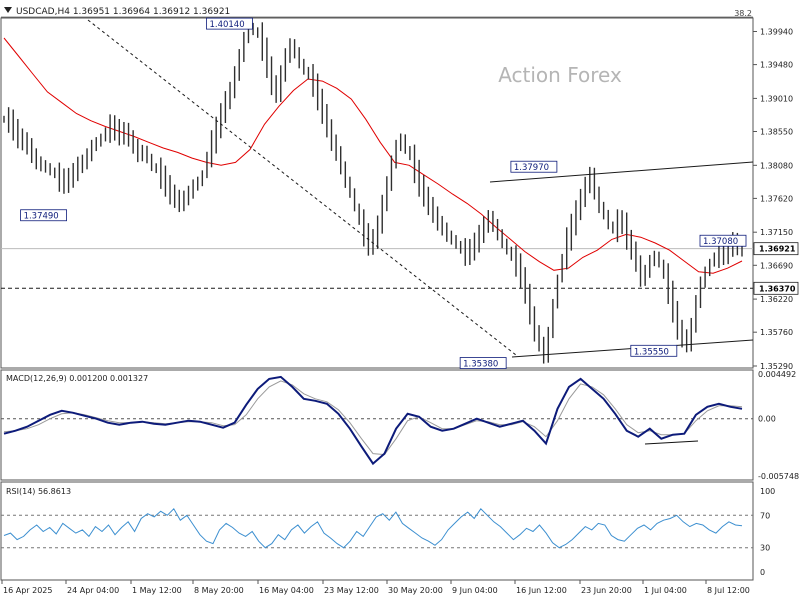 The width and height of the screenshot is (800, 604). I want to click on price-tick-label: 1.37620, so click(776, 198).